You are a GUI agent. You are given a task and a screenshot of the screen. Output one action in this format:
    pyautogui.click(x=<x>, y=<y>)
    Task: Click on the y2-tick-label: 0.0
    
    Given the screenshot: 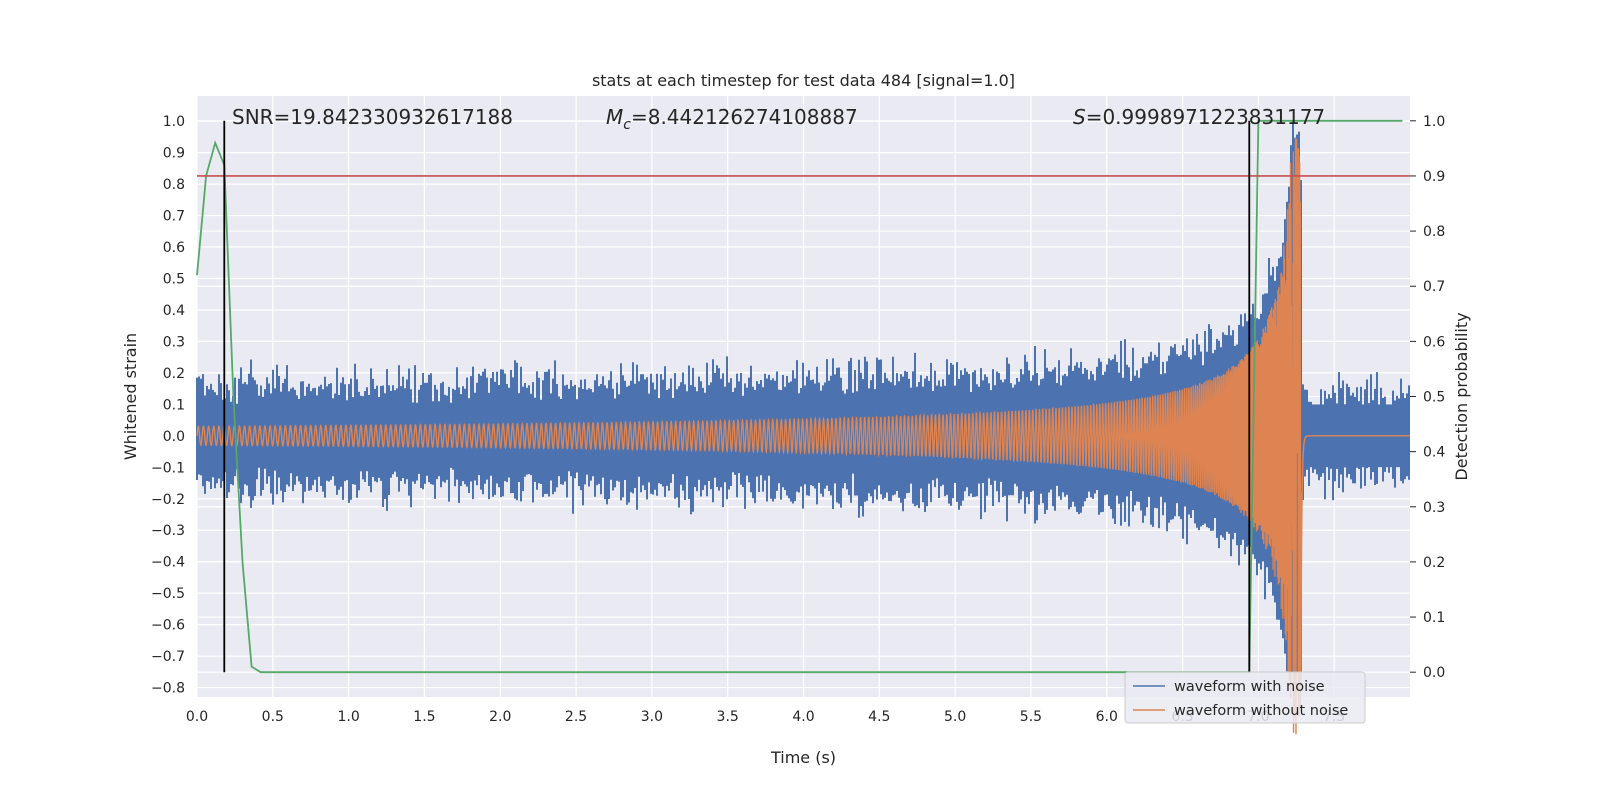 What is the action you would take?
    pyautogui.click(x=1434, y=673)
    